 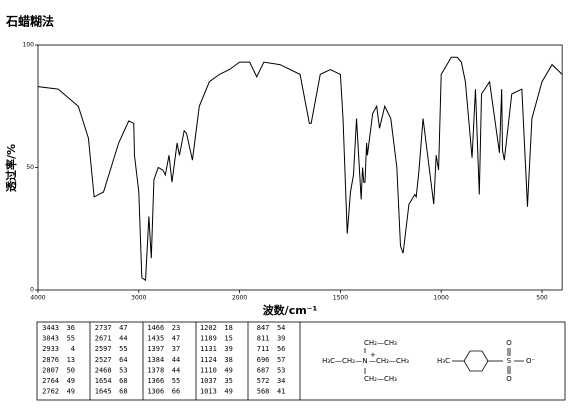 What do you see at coordinates (155, 349) in the screenshot?
I see `peak-wavenumber: 1397` at bounding box center [155, 349].